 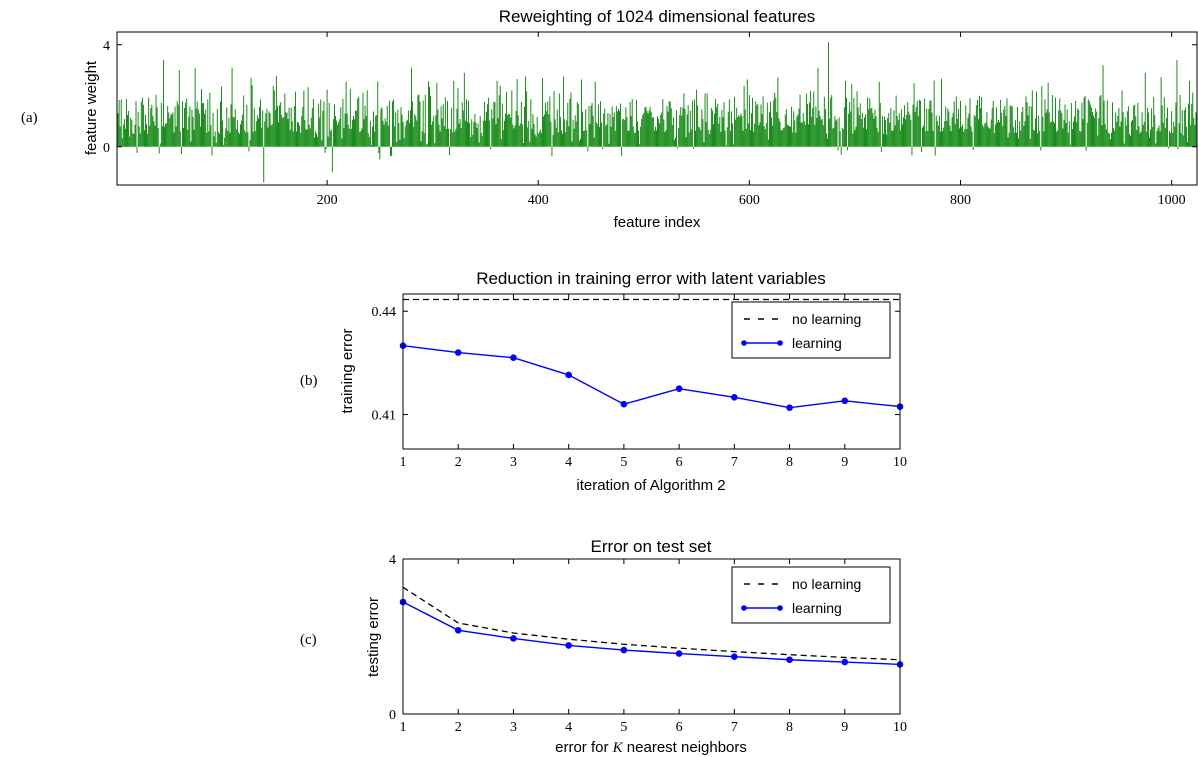 What do you see at coordinates (657, 222) in the screenshot?
I see `chart-a-xlabel: feature index` at bounding box center [657, 222].